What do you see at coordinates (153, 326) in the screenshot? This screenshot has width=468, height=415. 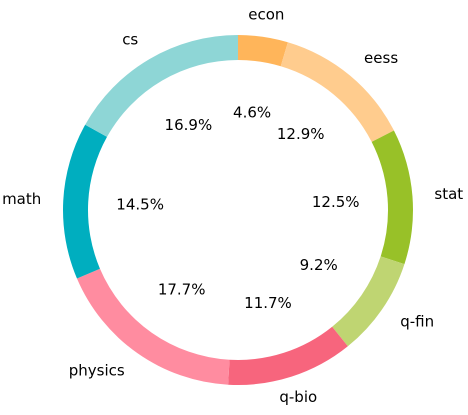 I see `slice-physics` at bounding box center [153, 326].